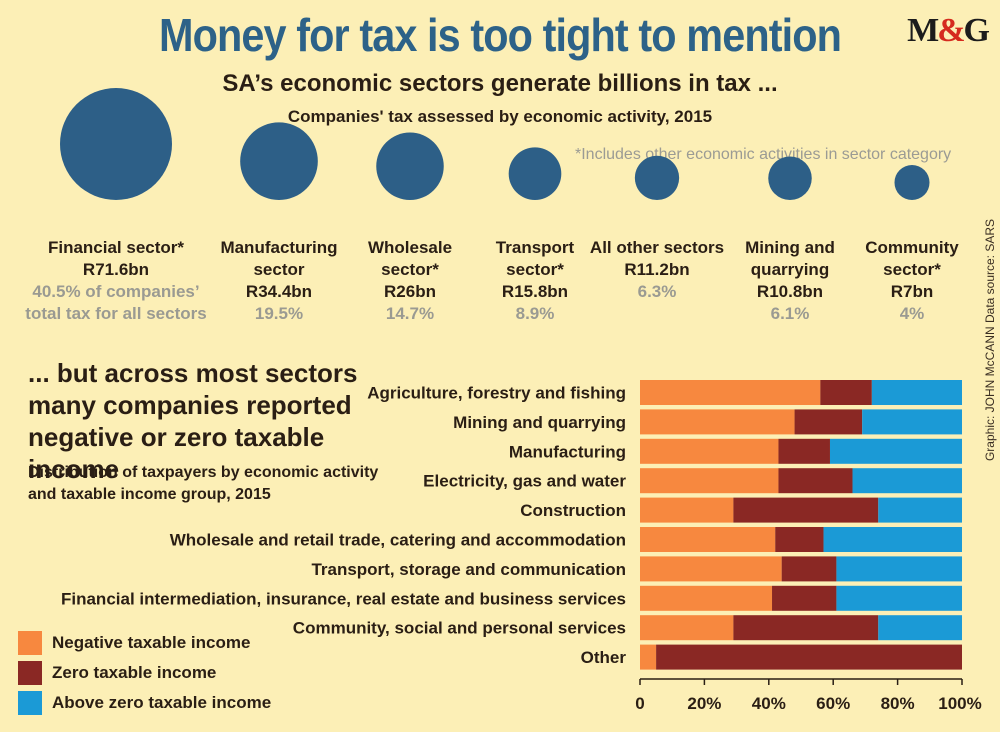 The width and height of the screenshot is (1000, 732). Describe the element at coordinates (717, 422) in the screenshot. I see `bar-1-negative` at that location.